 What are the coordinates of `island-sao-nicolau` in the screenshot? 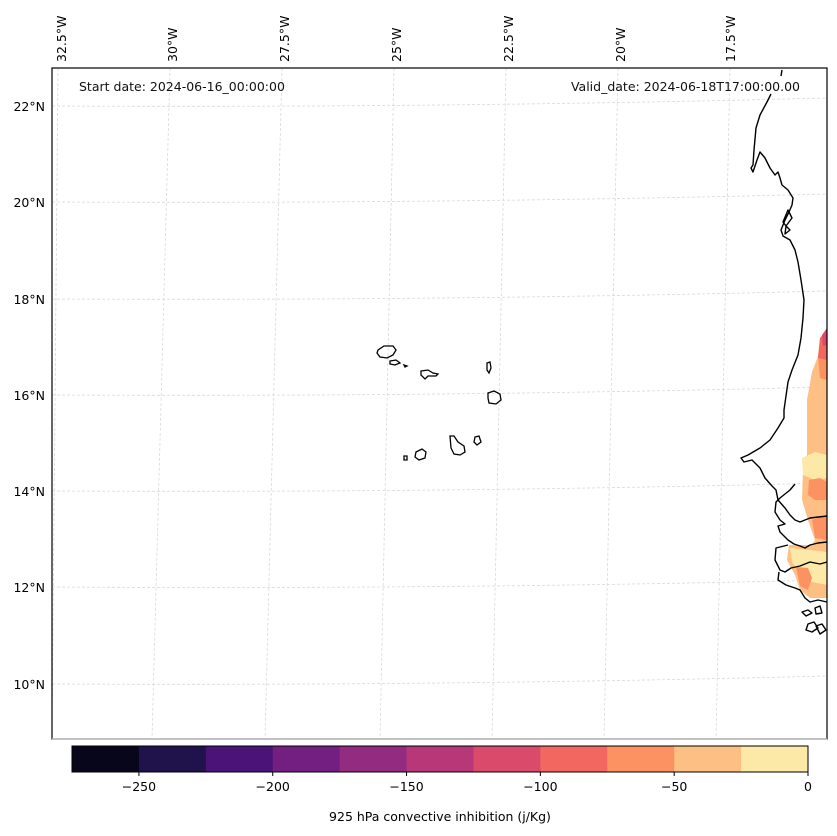 It's located at (430, 374).